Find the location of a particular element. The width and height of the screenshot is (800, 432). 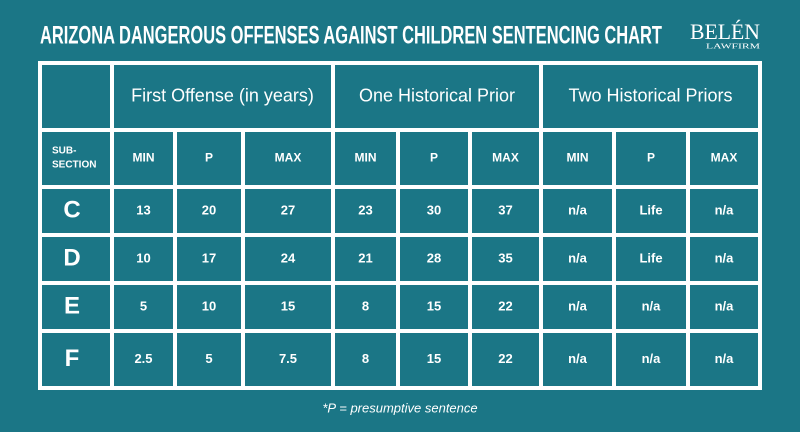

logo-sub: LAWFIRM is located at coordinates (733, 47).